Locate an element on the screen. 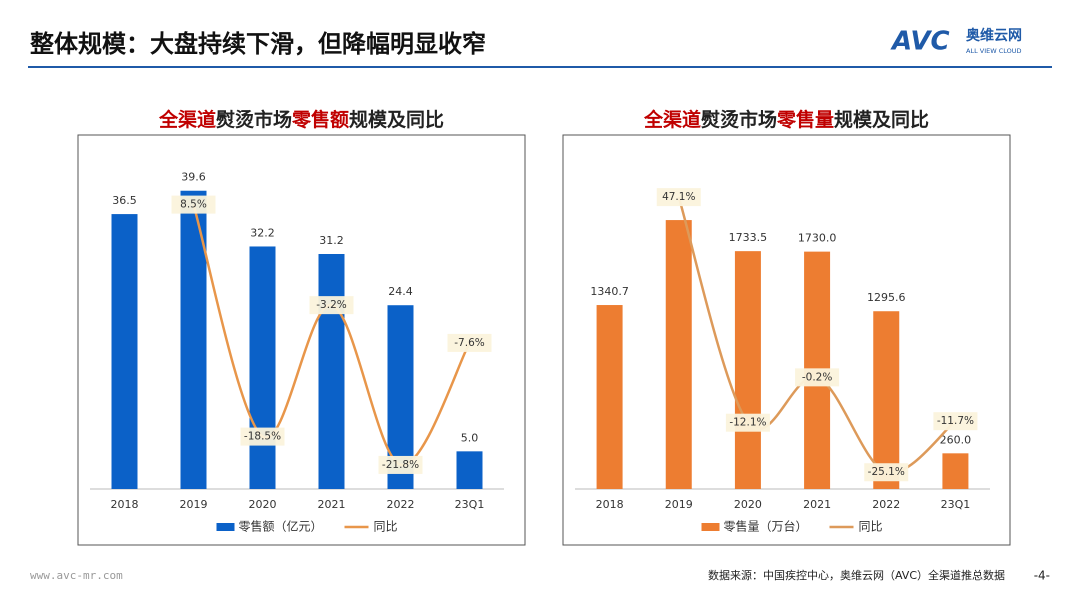  line-label: -11.7% is located at coordinates (955, 421).